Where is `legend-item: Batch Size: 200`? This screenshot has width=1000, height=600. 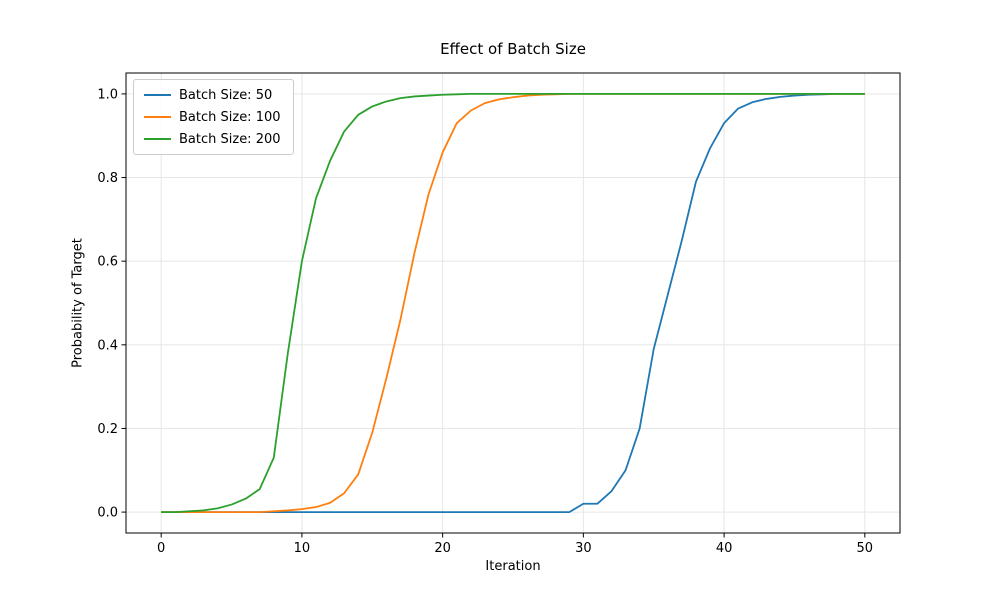 legend-item: Batch Size: 200 is located at coordinates (212, 139).